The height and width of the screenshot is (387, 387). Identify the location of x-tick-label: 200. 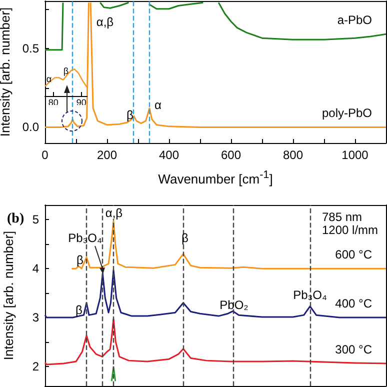
(107, 155).